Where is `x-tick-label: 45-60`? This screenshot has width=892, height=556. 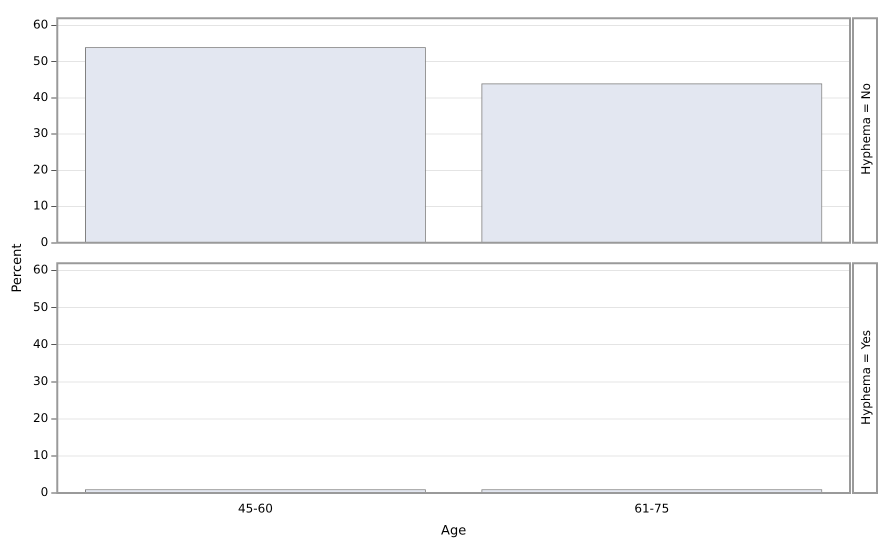 x-tick-label: 45-60 is located at coordinates (255, 508).